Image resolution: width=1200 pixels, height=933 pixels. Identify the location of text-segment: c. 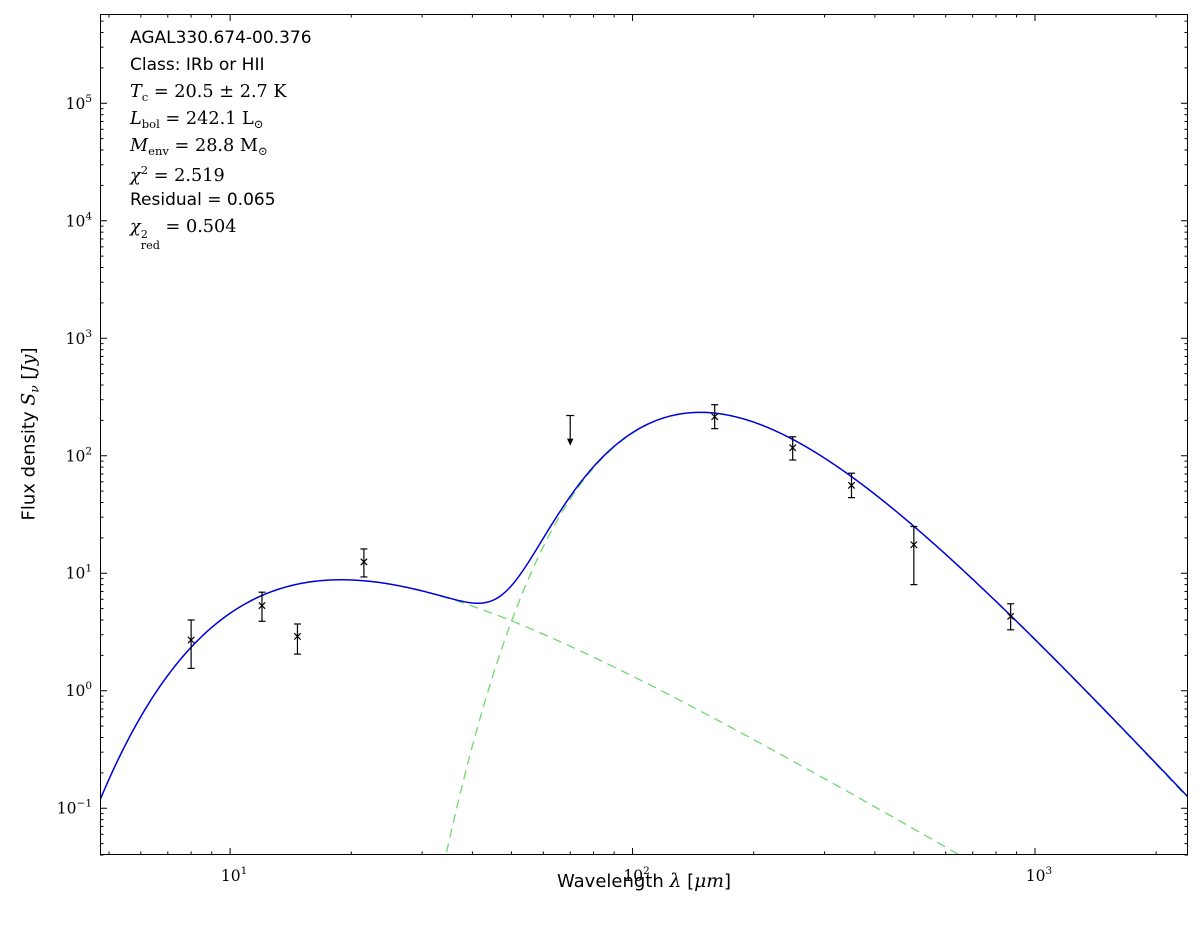
(145, 97).